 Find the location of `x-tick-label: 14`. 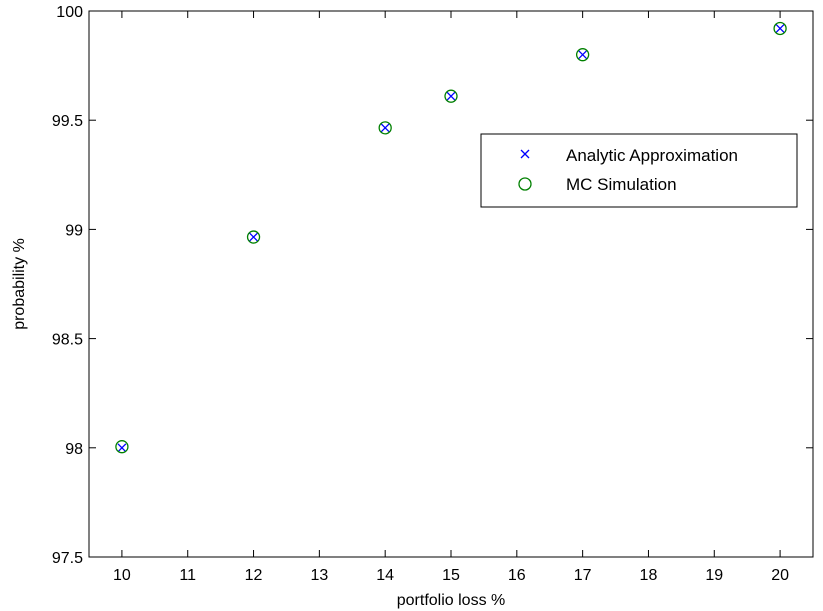

x-tick-label: 14 is located at coordinates (385, 575).